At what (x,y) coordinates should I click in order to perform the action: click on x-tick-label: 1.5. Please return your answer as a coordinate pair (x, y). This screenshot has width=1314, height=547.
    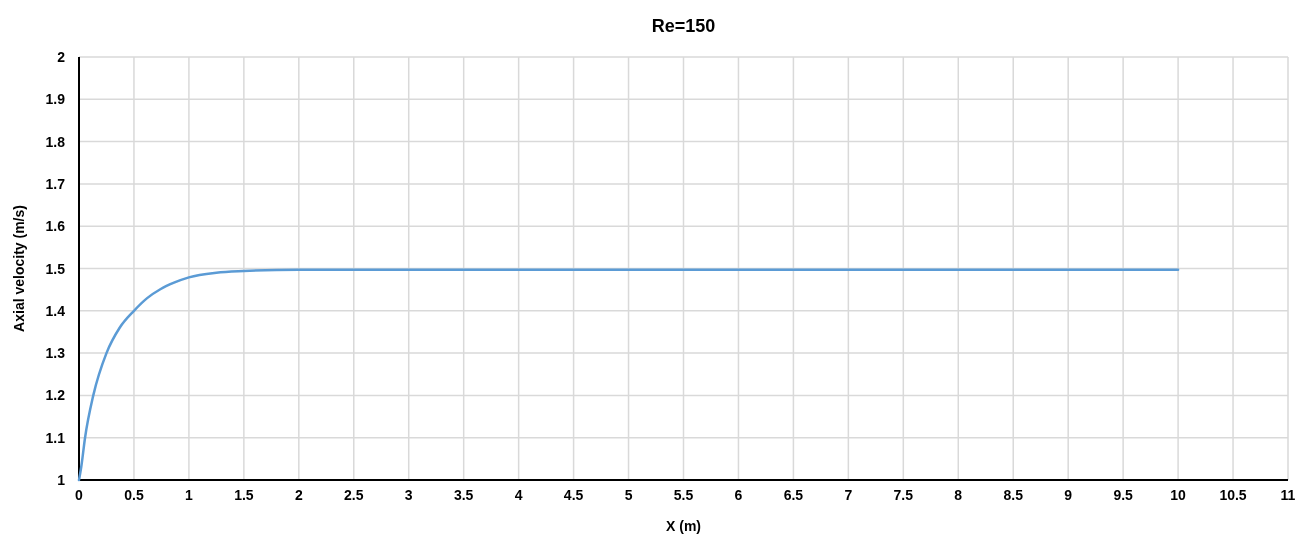
    Looking at the image, I should click on (244, 495).